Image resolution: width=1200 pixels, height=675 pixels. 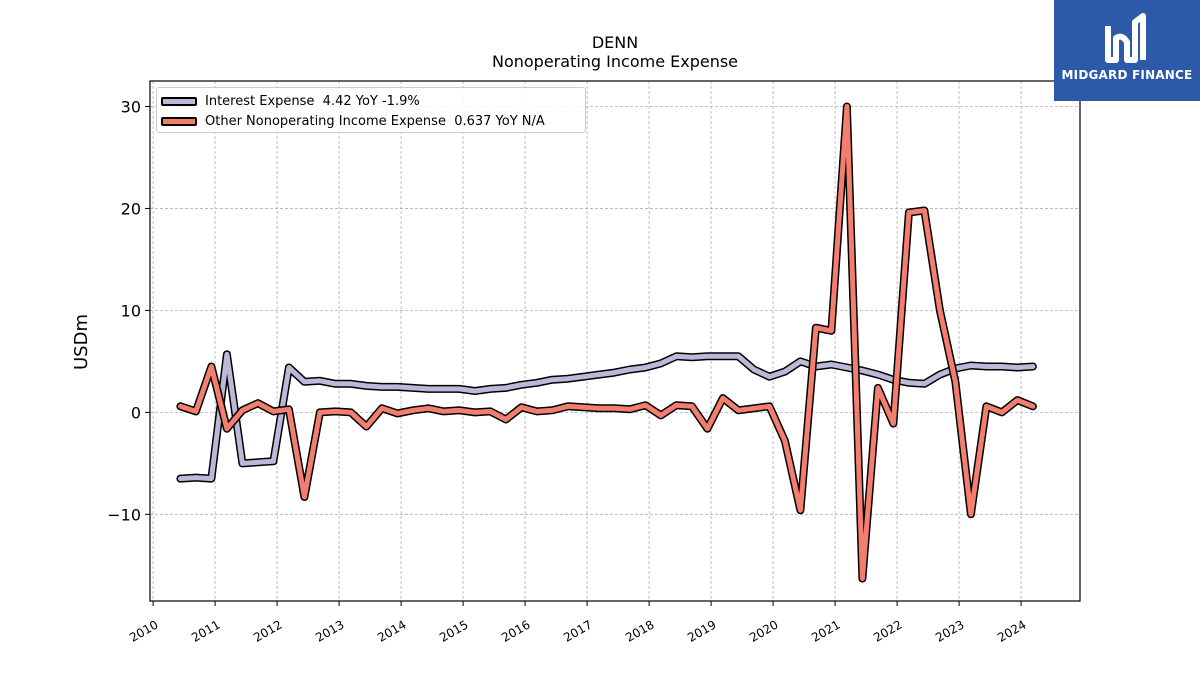 What do you see at coordinates (515, 630) in the screenshot?
I see `x-tick-label: 2016` at bounding box center [515, 630].